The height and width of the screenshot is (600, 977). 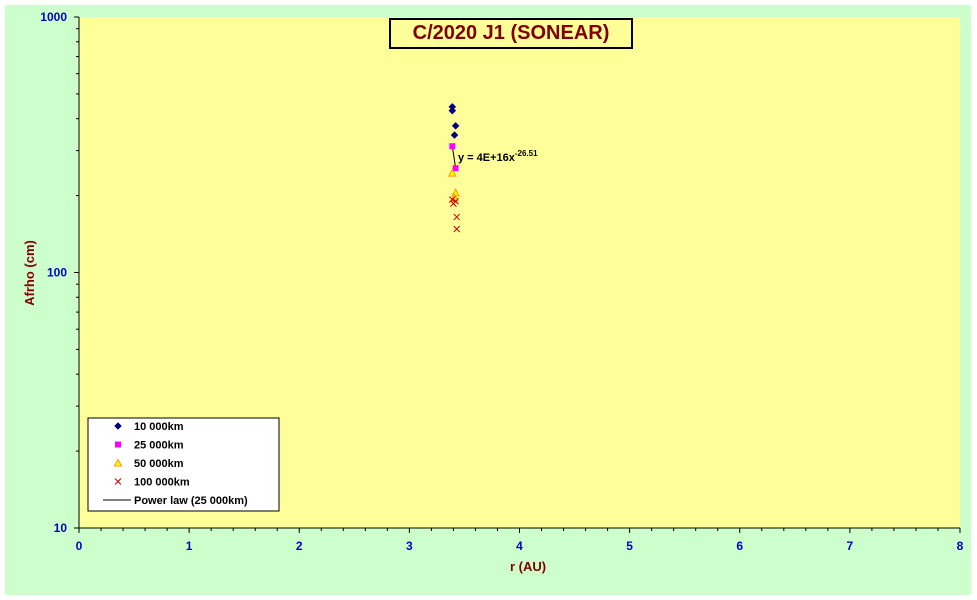 I want to click on equation-exponent: -26.51, so click(x=526, y=153).